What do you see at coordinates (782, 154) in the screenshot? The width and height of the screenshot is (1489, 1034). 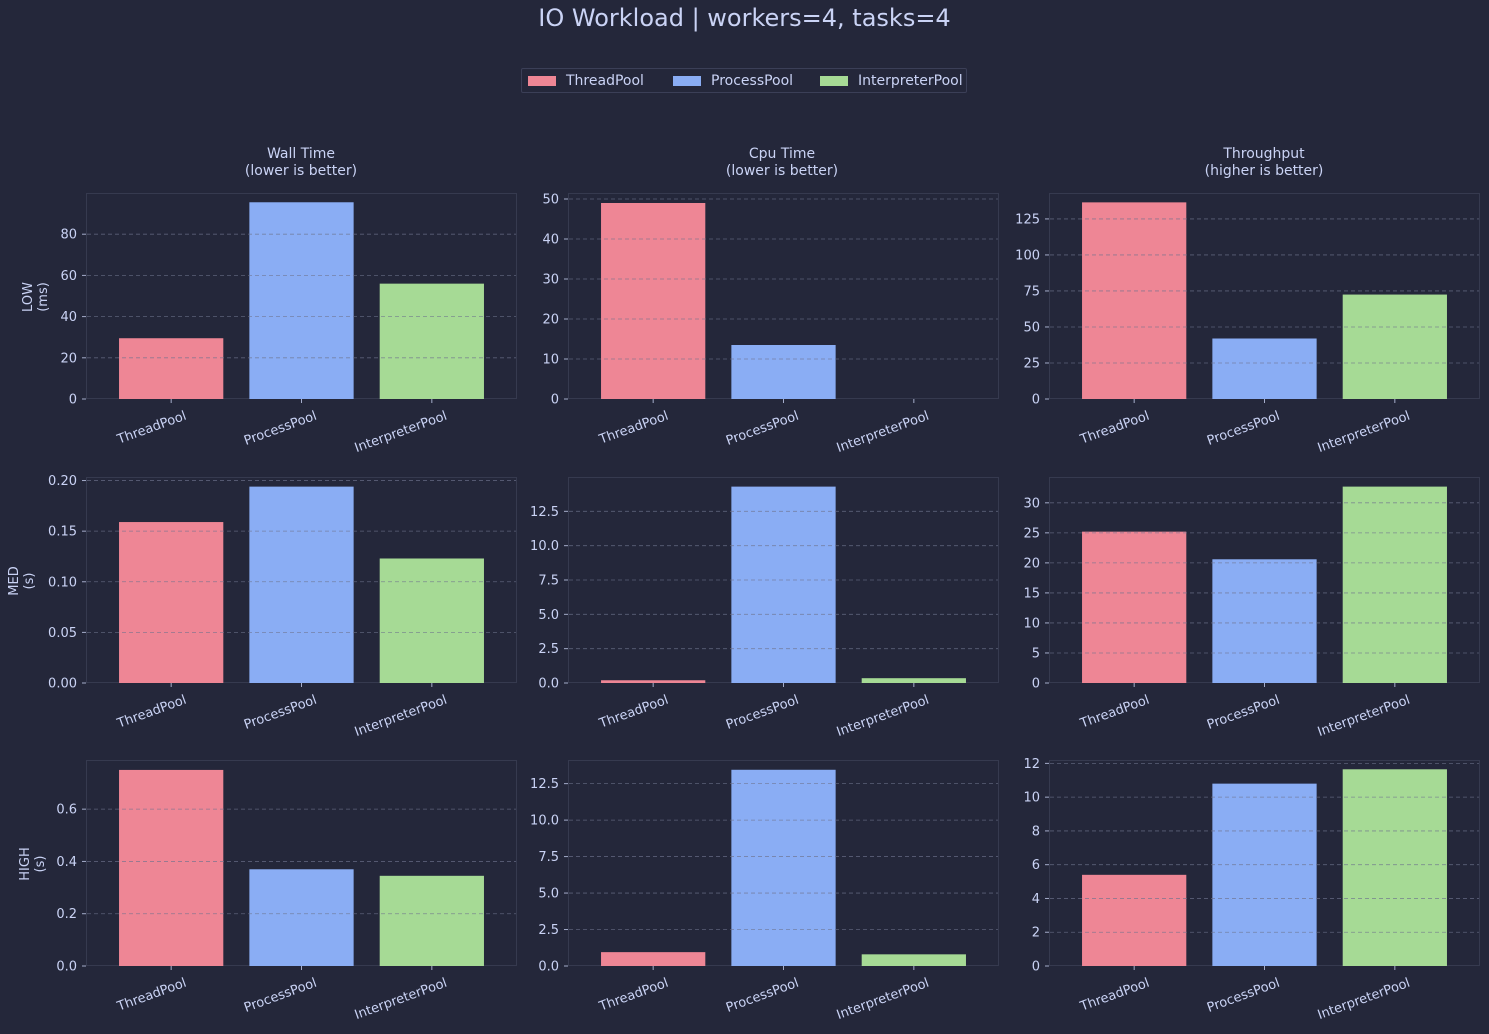 I see `column-title-text: Cpu Time` at bounding box center [782, 154].